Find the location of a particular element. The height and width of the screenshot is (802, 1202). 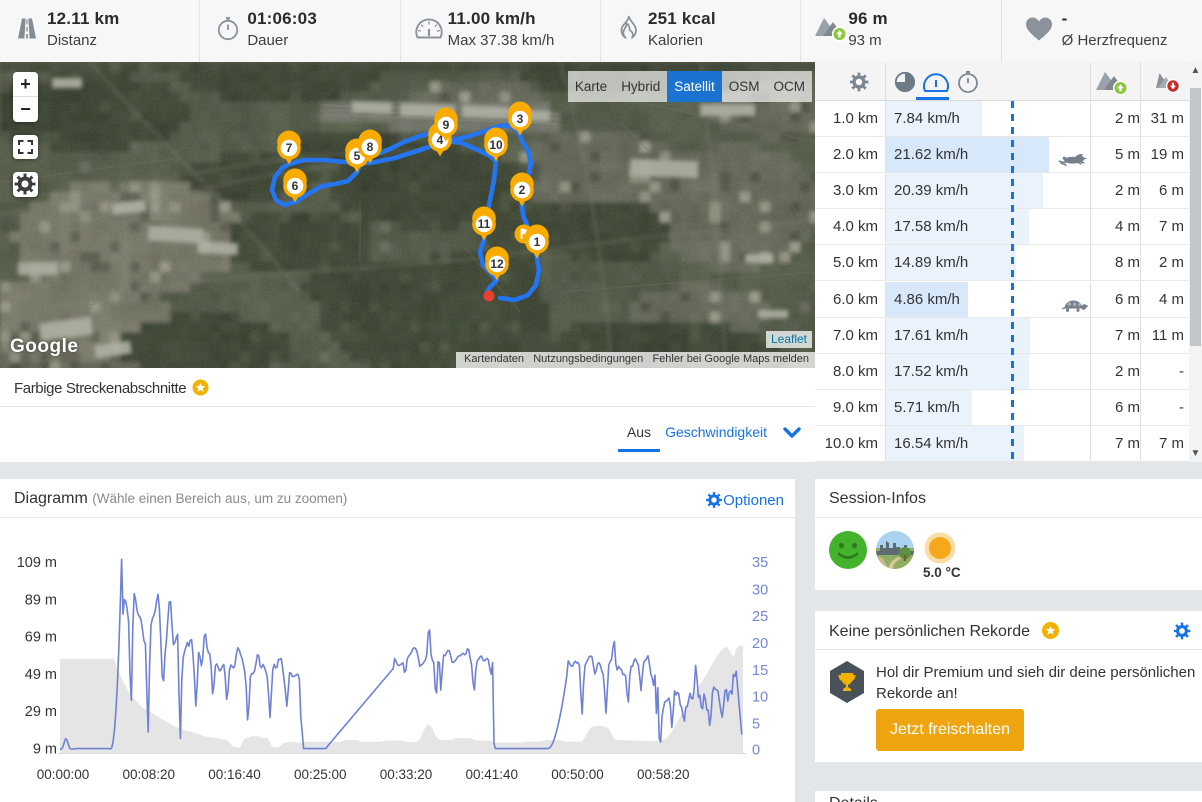

svg-text: 89 m is located at coordinates (41, 600).